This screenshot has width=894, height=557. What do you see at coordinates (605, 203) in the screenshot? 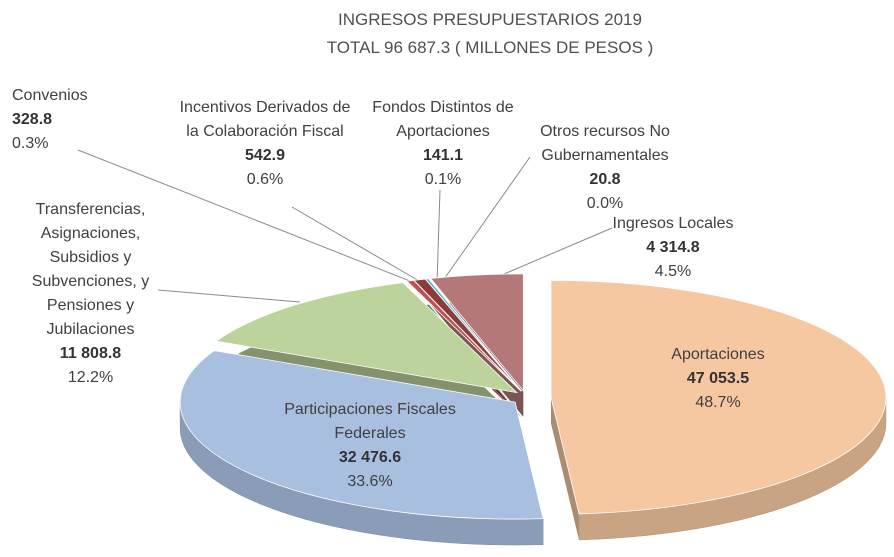
I see `percent-label: 0.0%` at bounding box center [605, 203].